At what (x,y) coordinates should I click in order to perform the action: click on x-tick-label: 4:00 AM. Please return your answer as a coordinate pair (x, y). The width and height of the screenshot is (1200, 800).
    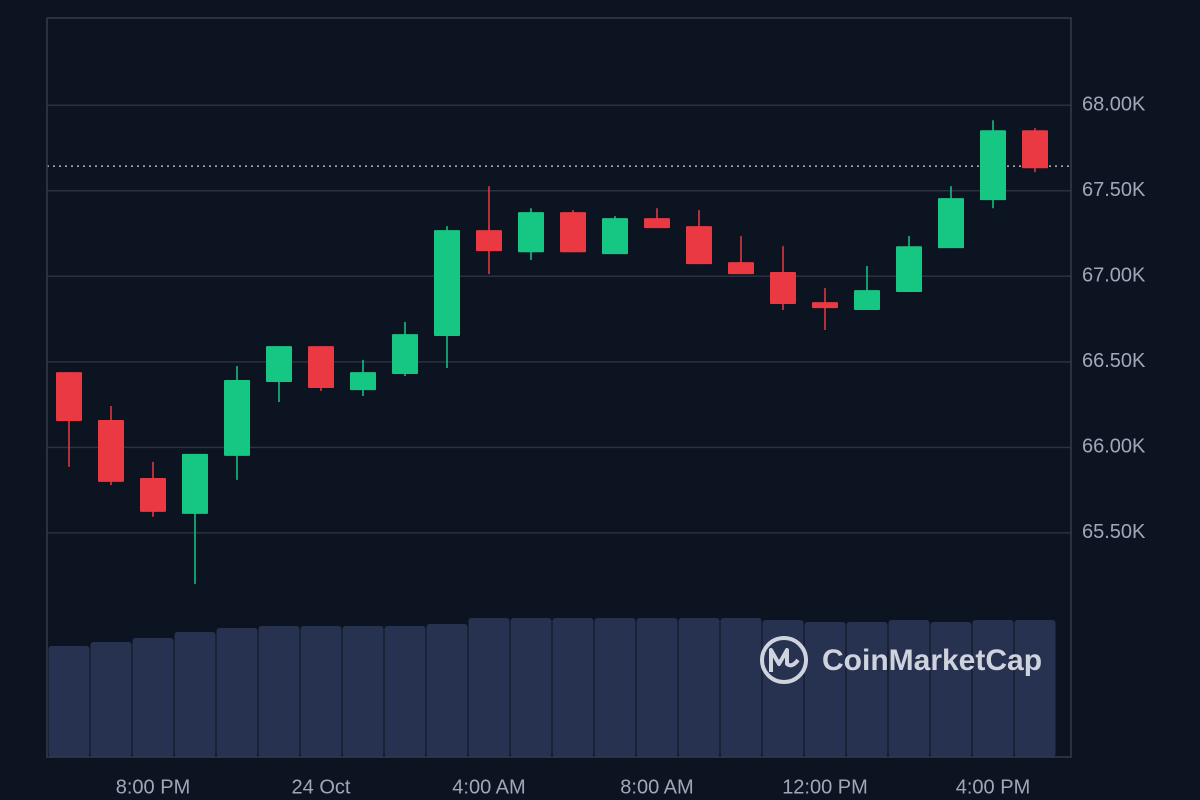
    Looking at the image, I should click on (488, 787).